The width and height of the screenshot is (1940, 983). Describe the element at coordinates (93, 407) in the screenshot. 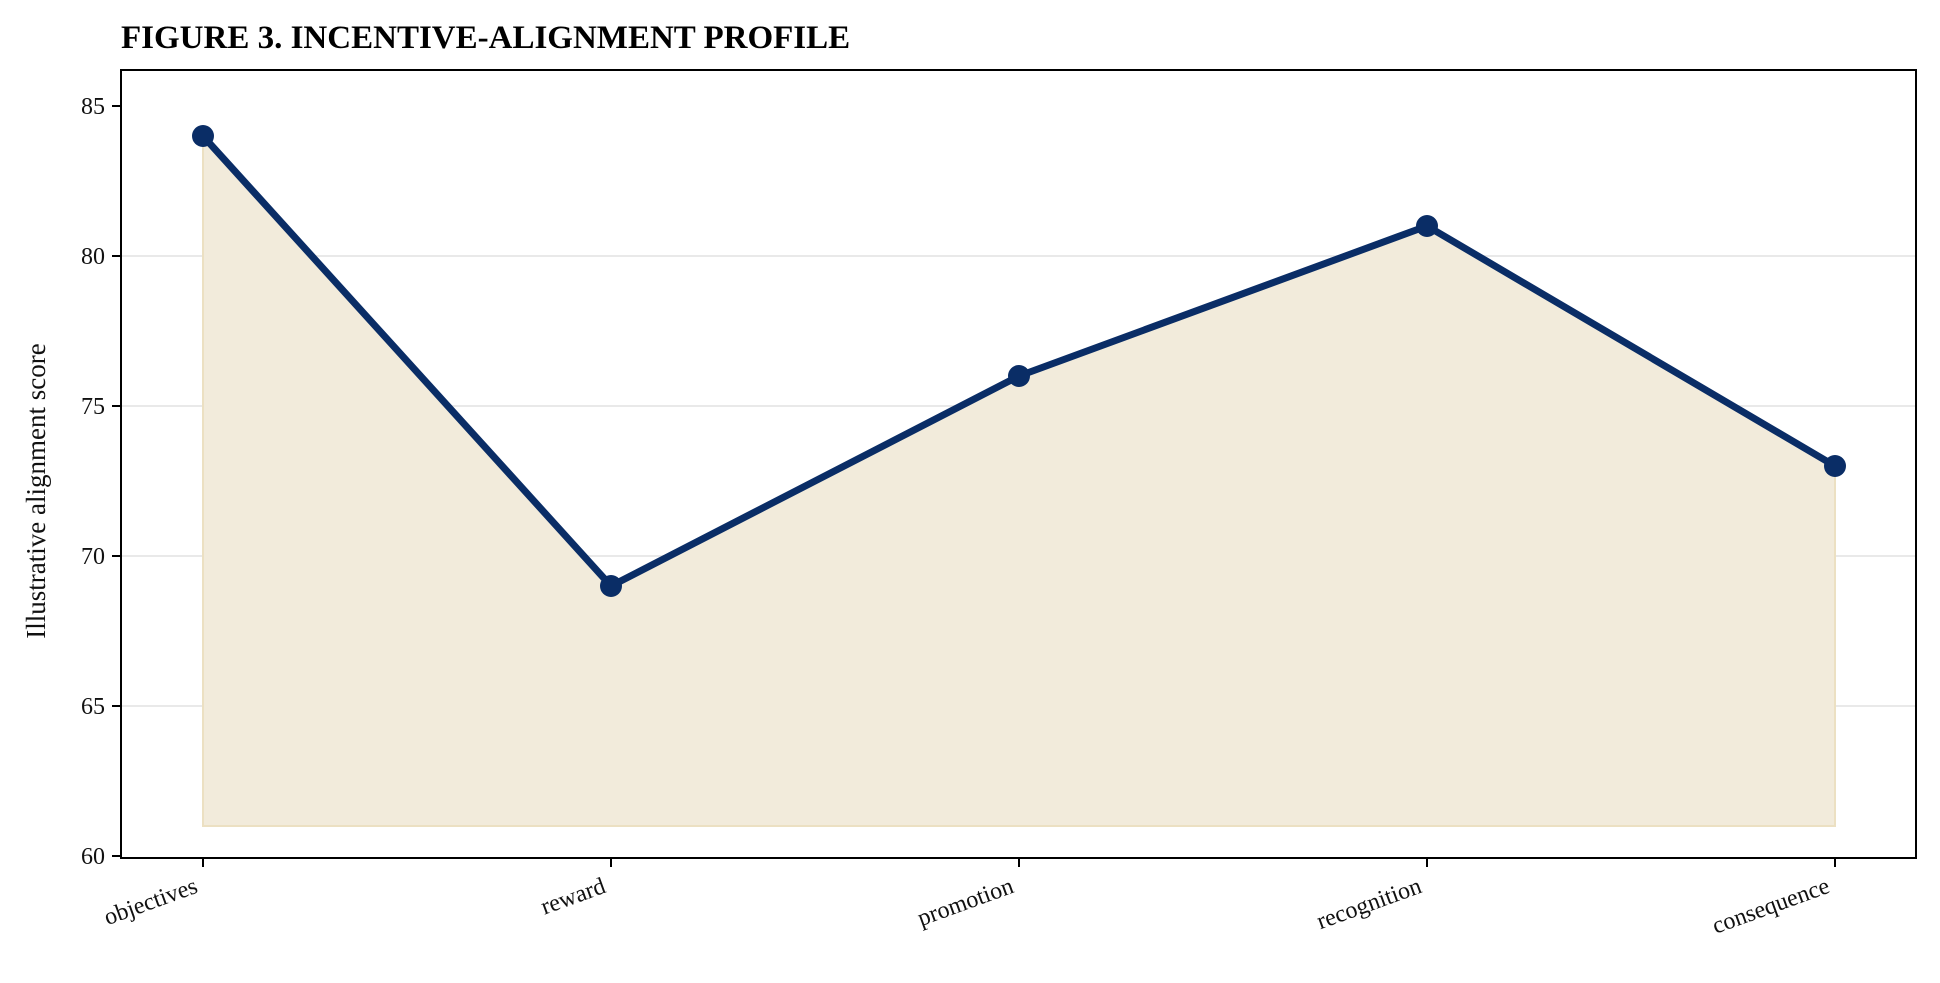

I see `y-tick-label: 75` at that location.